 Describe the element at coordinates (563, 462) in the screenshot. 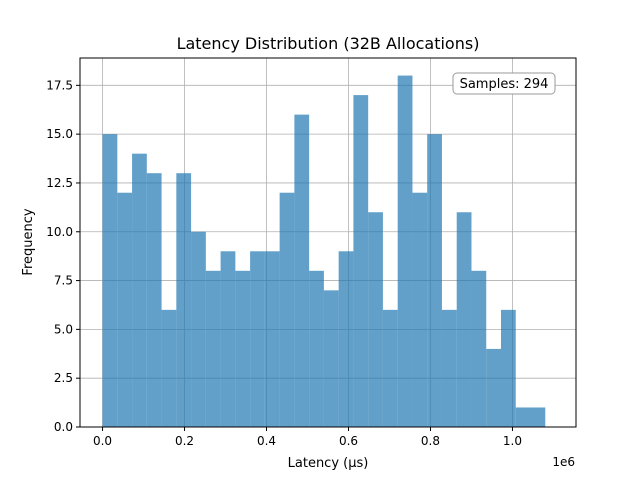

I see `x-axis-offset-label: 1e6` at that location.